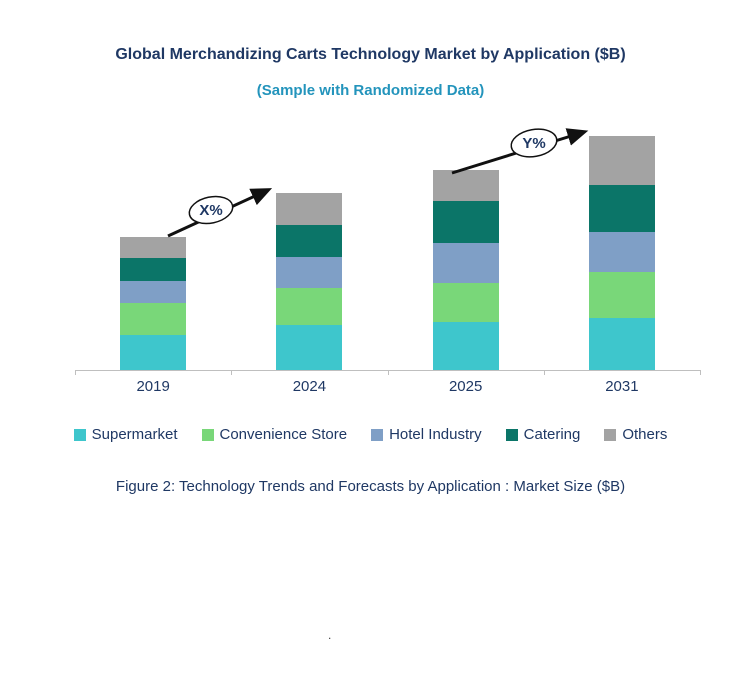  What do you see at coordinates (465, 386) in the screenshot?
I see `x-axis-label: 2025` at bounding box center [465, 386].